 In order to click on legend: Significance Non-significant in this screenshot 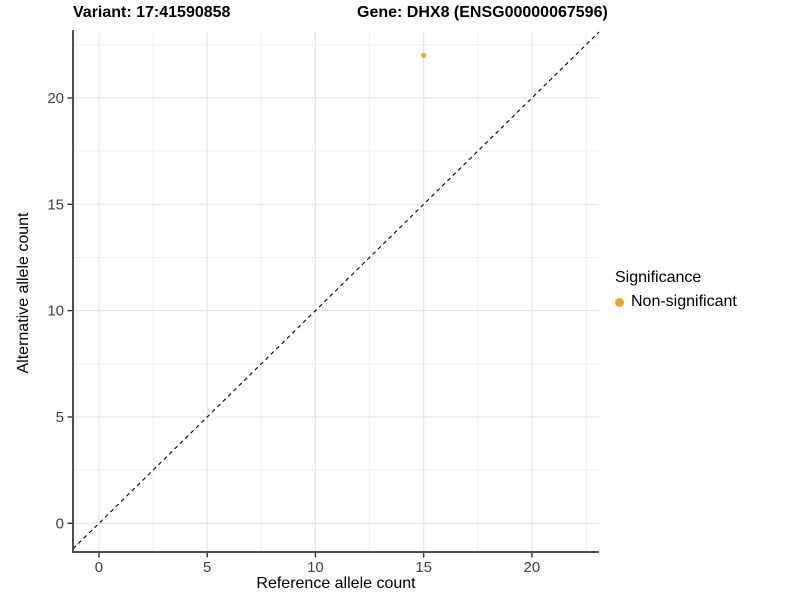, I will do `click(676, 290)`.